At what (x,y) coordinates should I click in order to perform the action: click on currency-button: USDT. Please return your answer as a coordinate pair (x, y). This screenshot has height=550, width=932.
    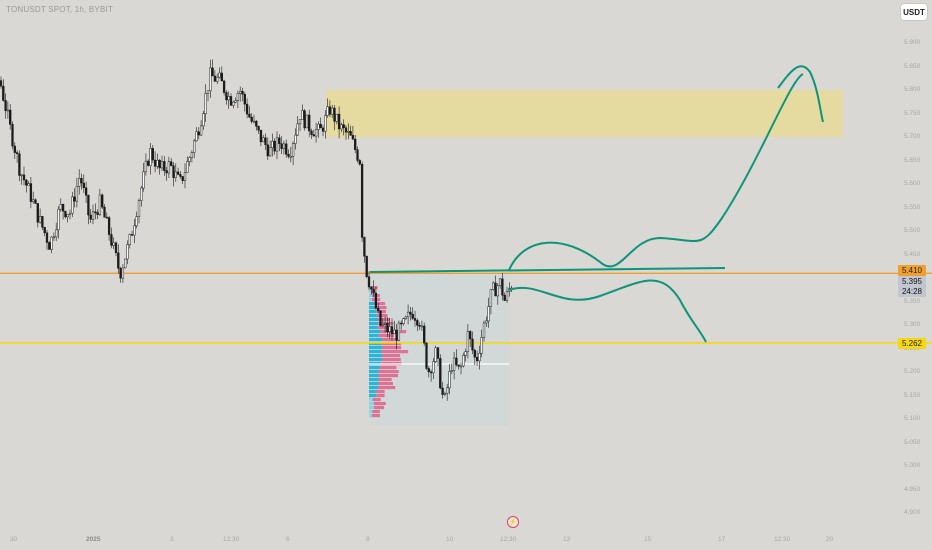
    Looking at the image, I should click on (914, 12).